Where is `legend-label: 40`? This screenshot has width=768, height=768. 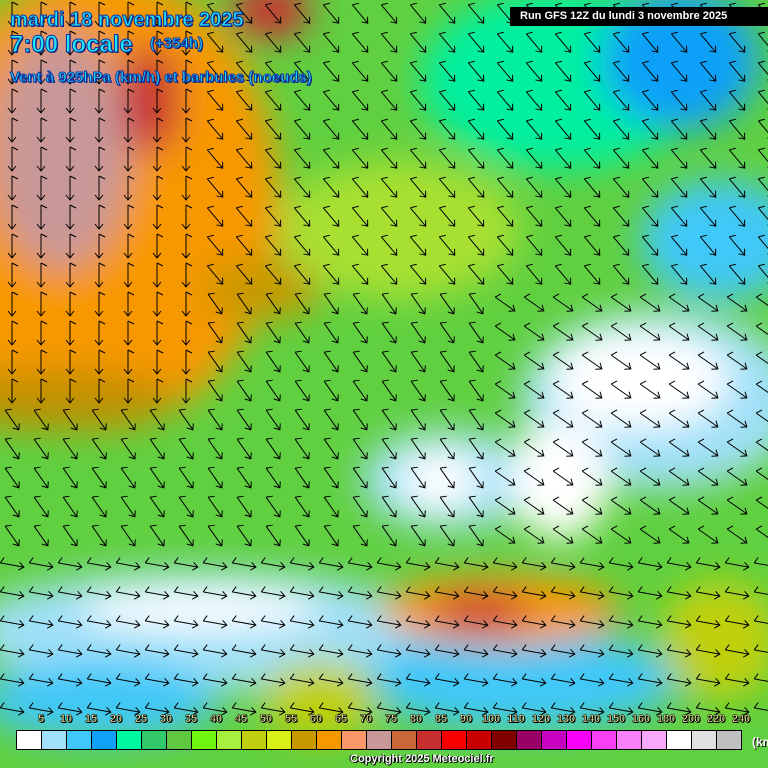
legend-label: 40 is located at coordinates (216, 719).